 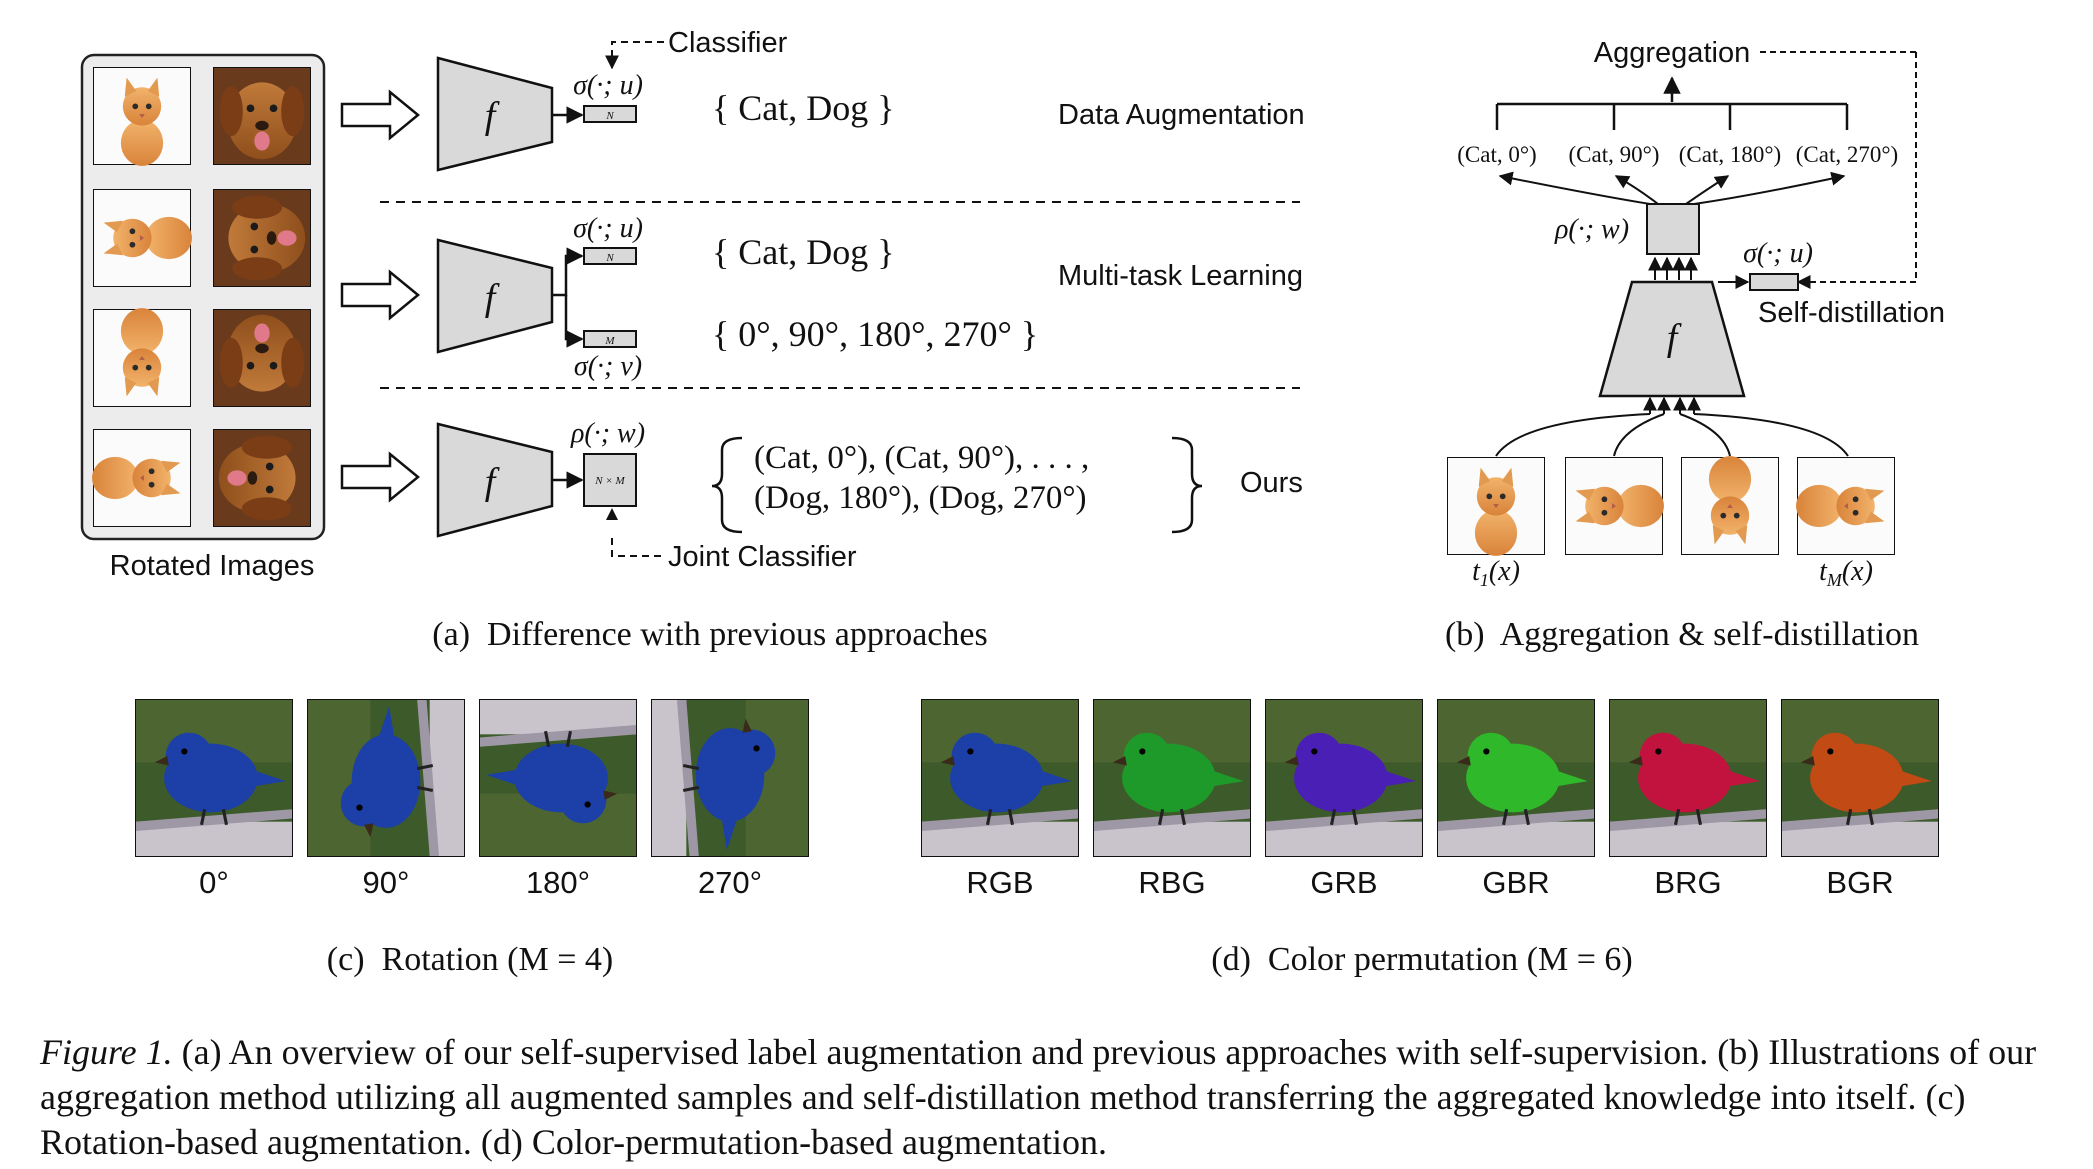 I want to click on output-label: (Cat, 90°), so click(x=1614, y=154).